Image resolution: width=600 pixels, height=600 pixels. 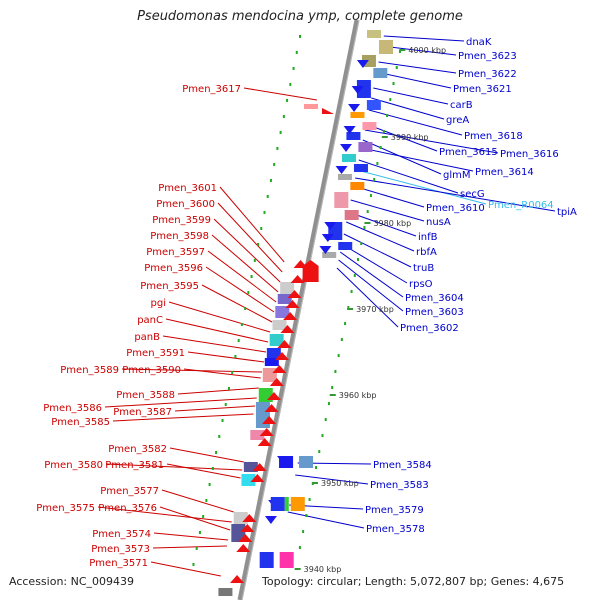 What do you see at coordinates (65, 508) in the screenshot?
I see `gene-label-pmen_3575: Pmen_3575` at bounding box center [65, 508].